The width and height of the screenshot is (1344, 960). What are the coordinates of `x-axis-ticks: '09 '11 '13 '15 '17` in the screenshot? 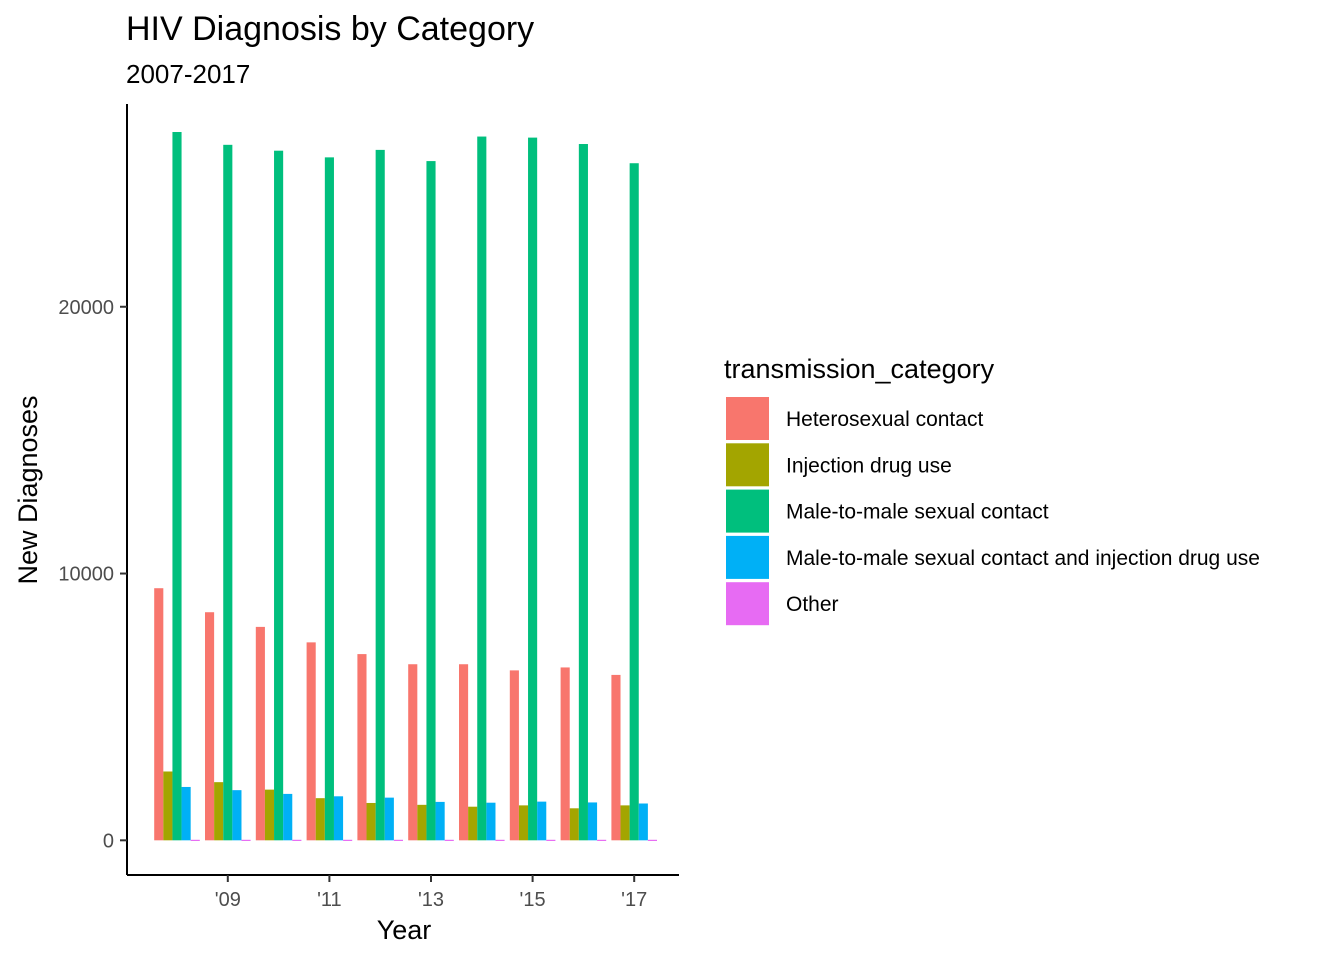 It's located at (431, 893).